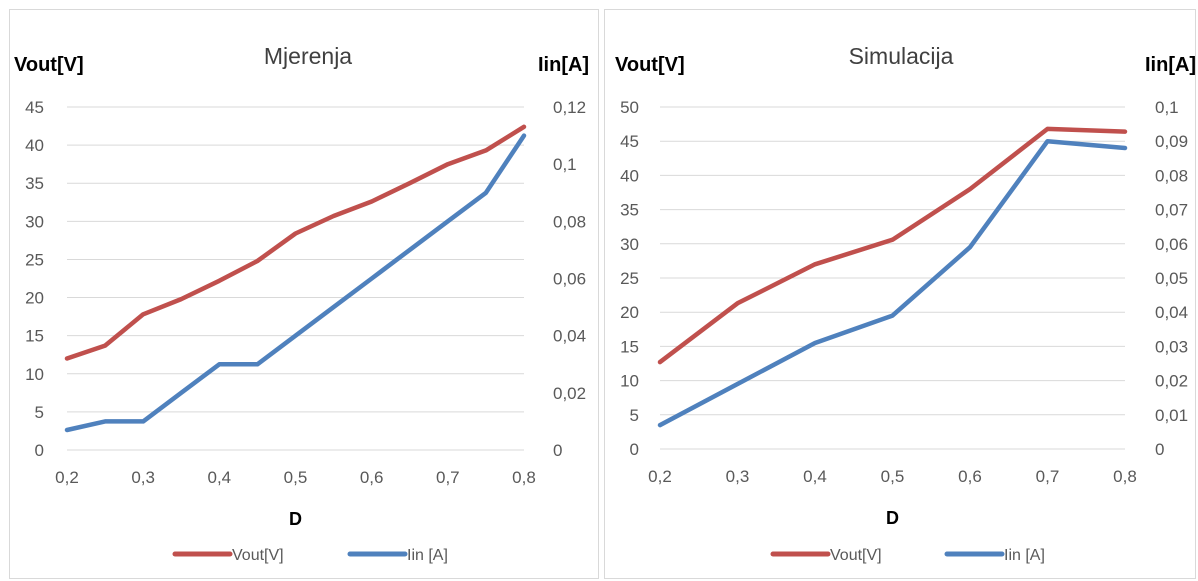  I want to click on y-tick-label: 50, so click(629, 107).